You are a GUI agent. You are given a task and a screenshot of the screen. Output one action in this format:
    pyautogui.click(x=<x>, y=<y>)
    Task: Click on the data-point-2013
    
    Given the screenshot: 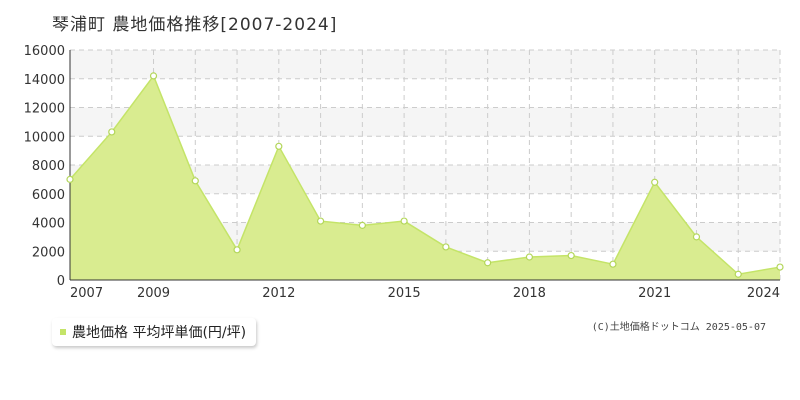 What is the action you would take?
    pyautogui.click(x=320, y=221)
    